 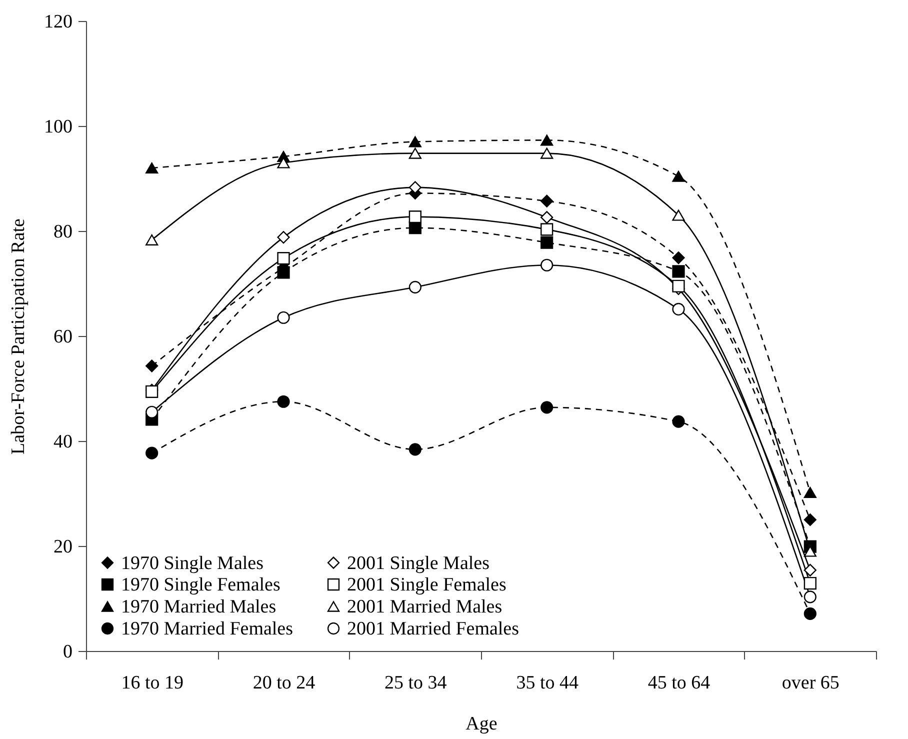 I want to click on legend-label: 2001 Married Females, so click(x=433, y=629).